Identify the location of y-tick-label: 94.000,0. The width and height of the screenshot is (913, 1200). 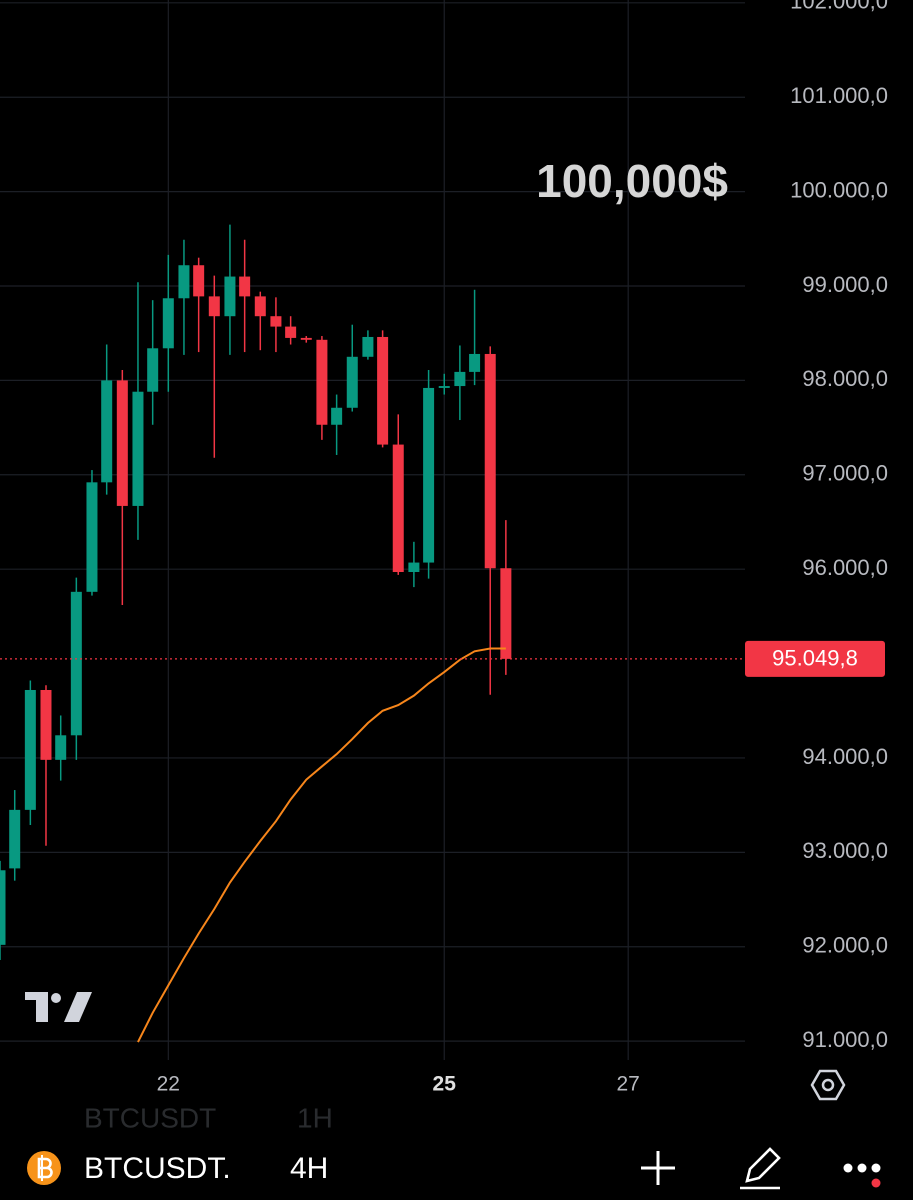
(845, 756).